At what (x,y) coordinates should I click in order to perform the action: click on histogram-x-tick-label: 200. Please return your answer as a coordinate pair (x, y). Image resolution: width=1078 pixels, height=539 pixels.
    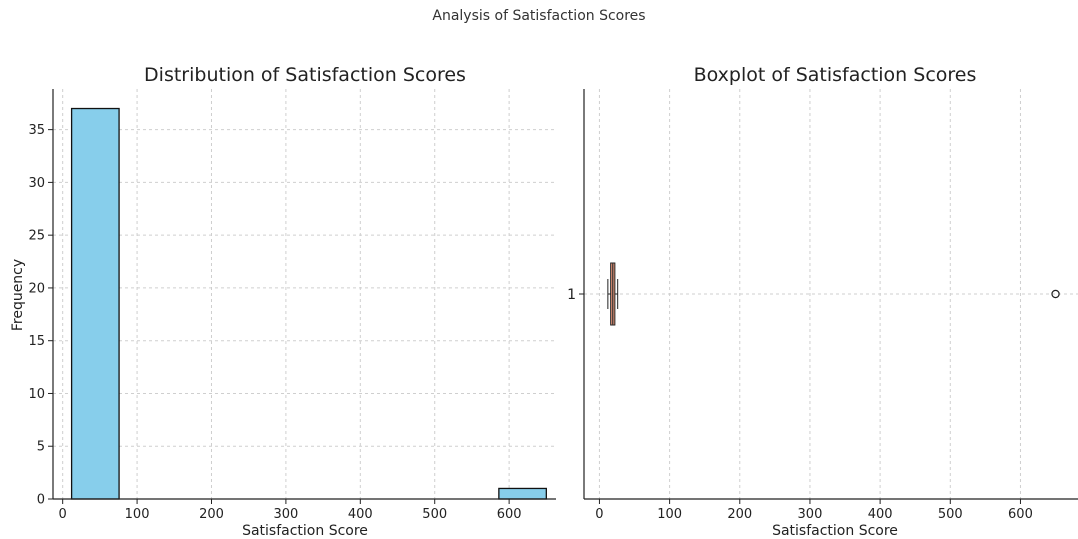
    Looking at the image, I should click on (211, 514).